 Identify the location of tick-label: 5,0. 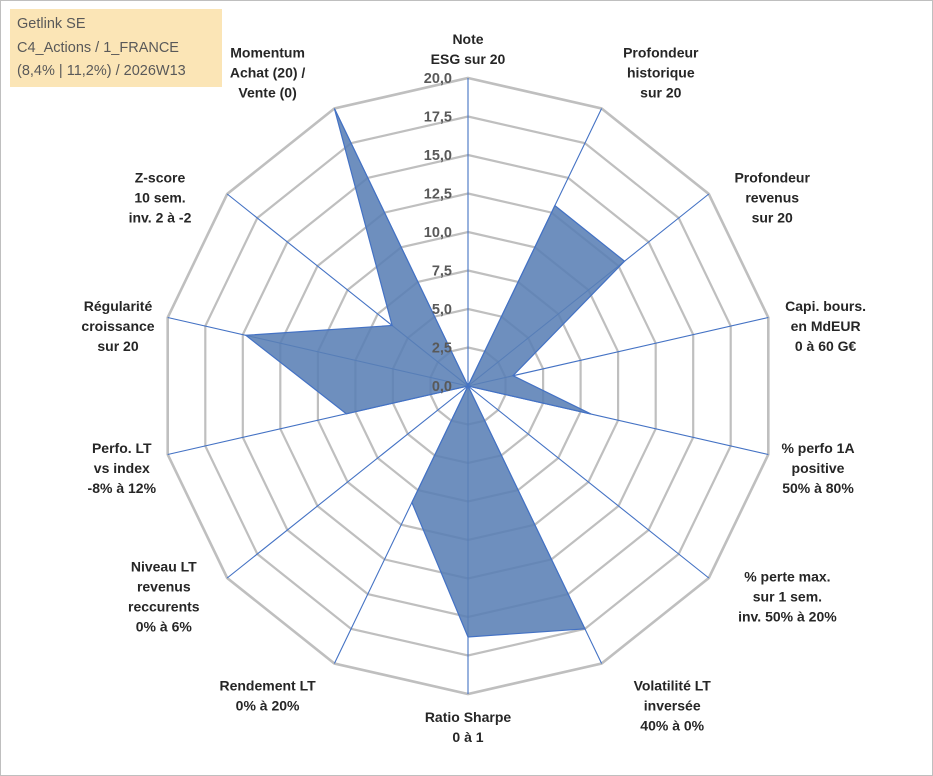
(442, 310).